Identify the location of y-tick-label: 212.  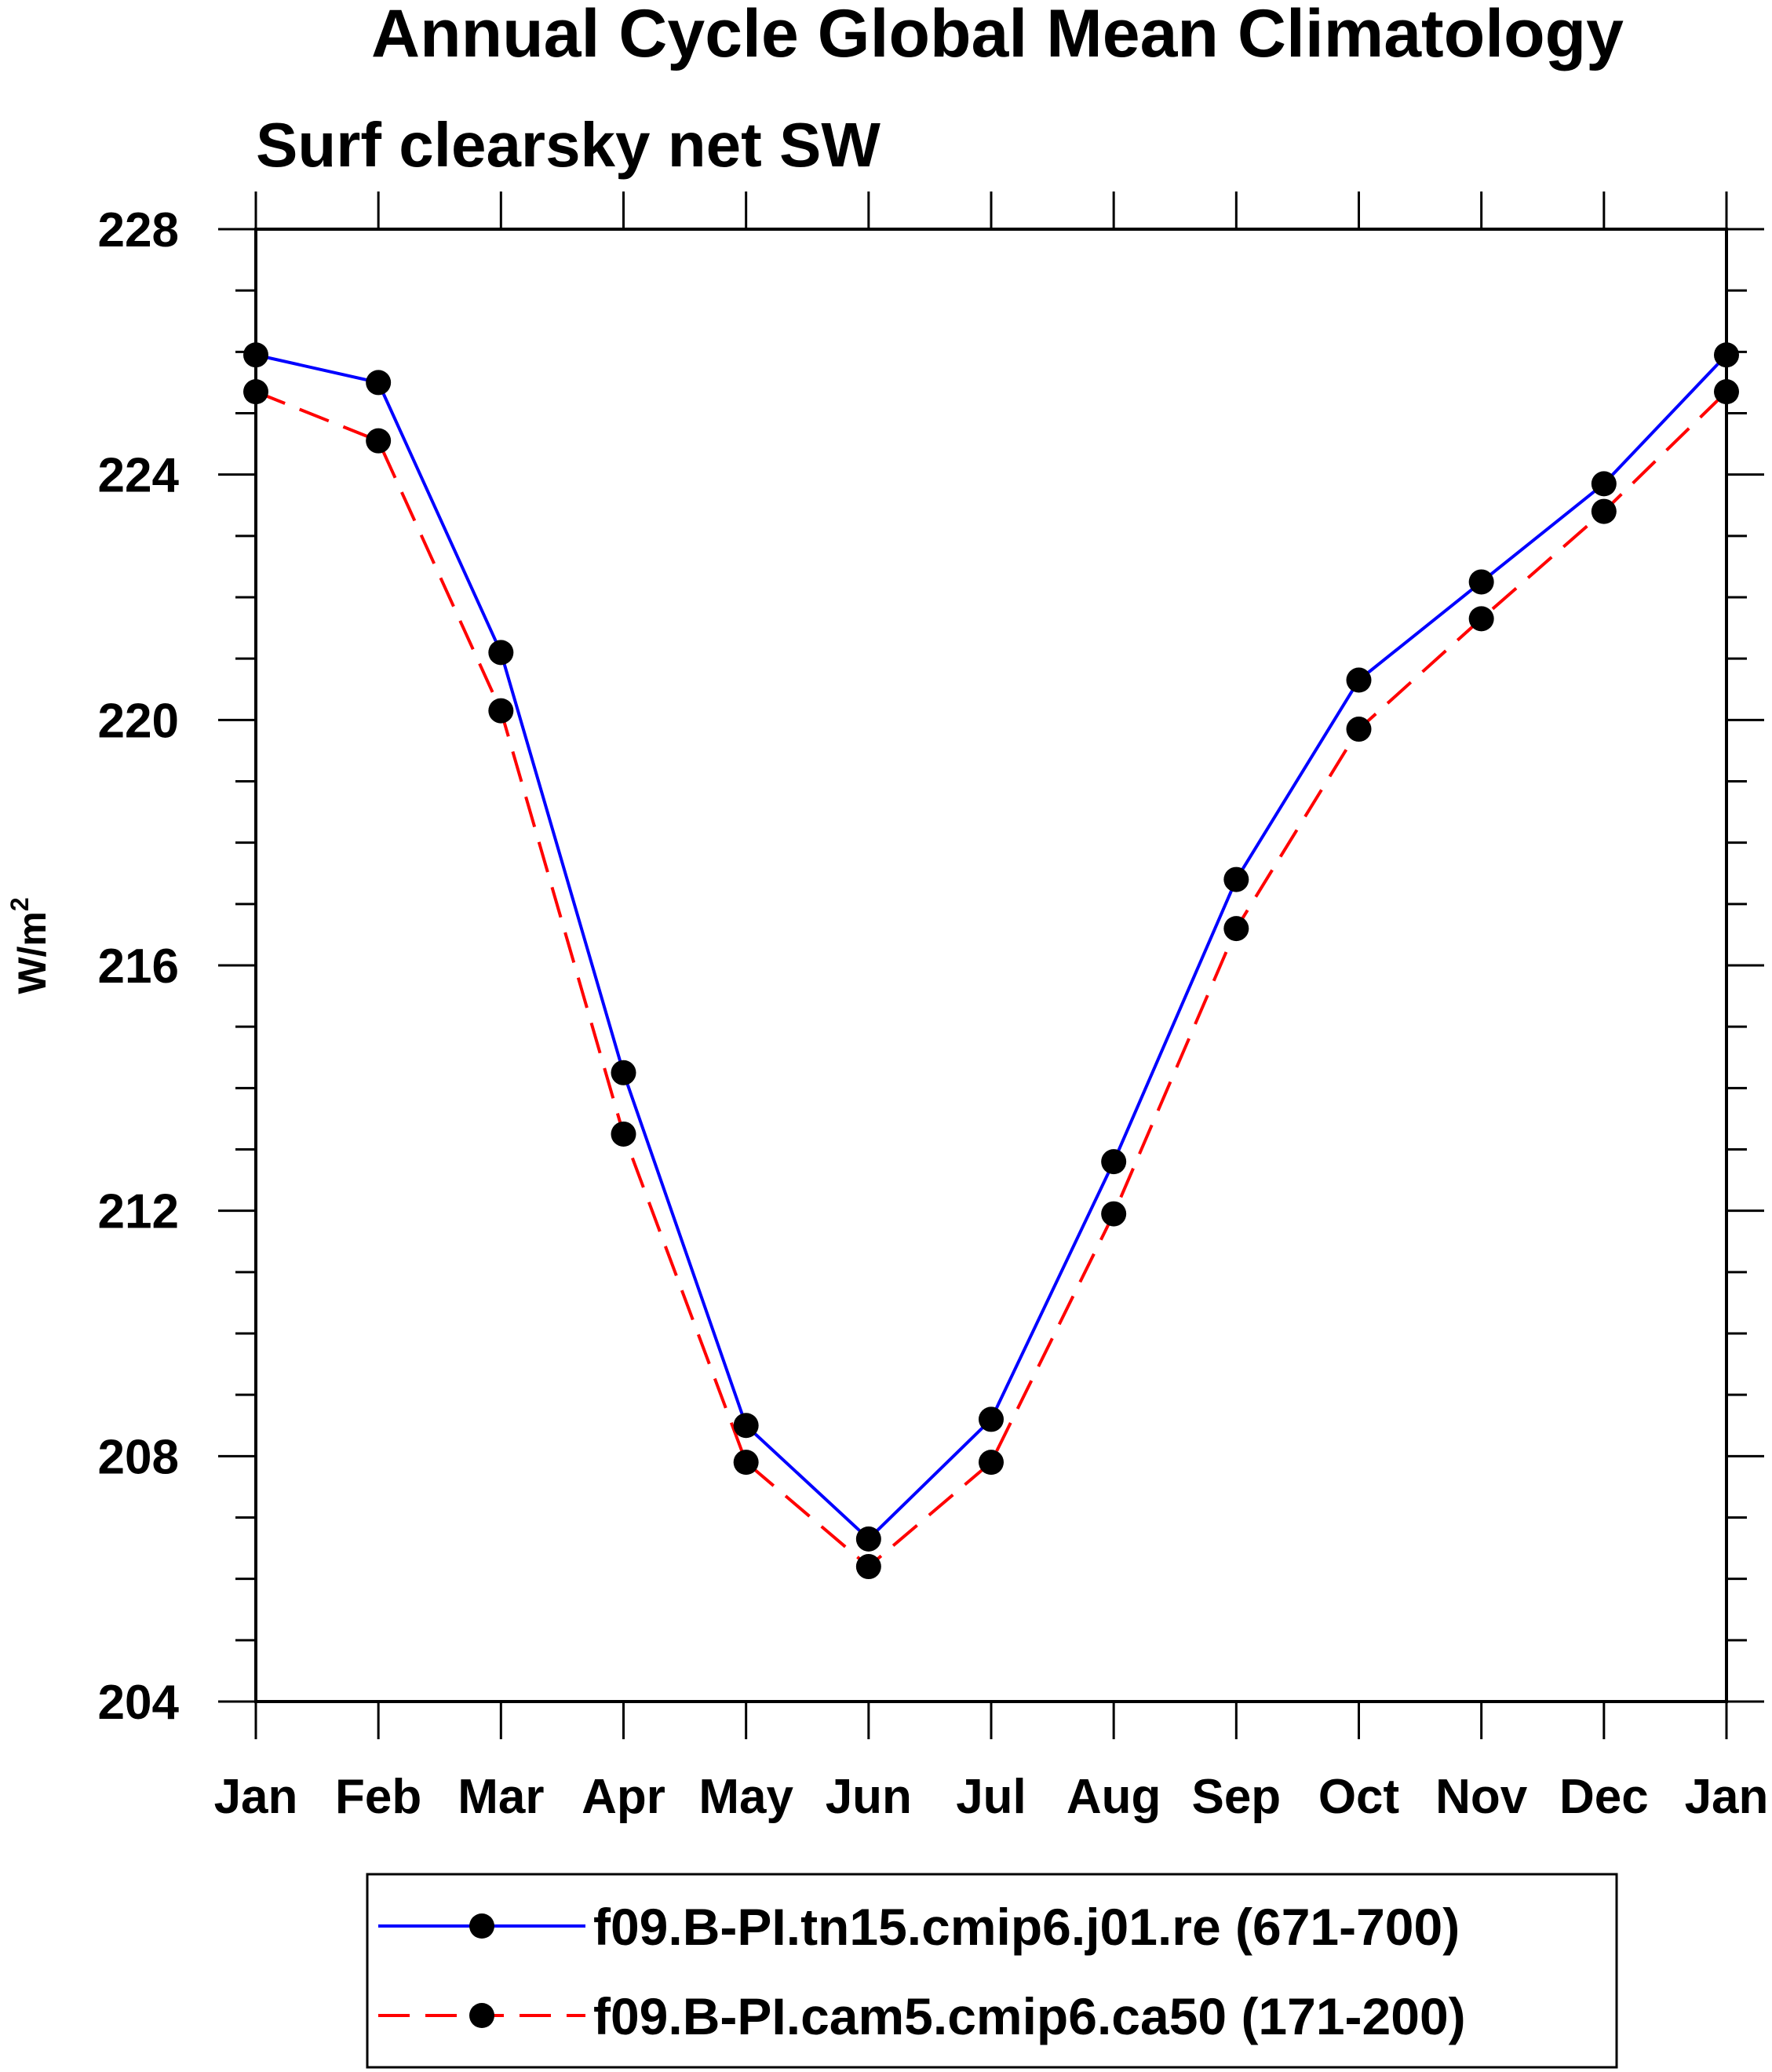
(138, 1212).